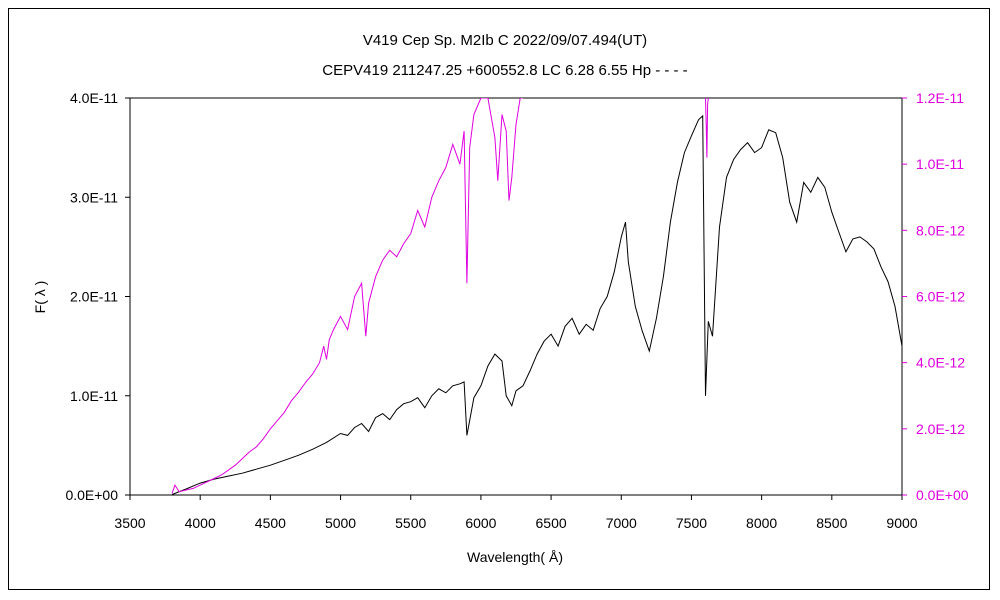 The width and height of the screenshot is (1000, 600). I want to click on x-tick-label: 4500, so click(270, 523).